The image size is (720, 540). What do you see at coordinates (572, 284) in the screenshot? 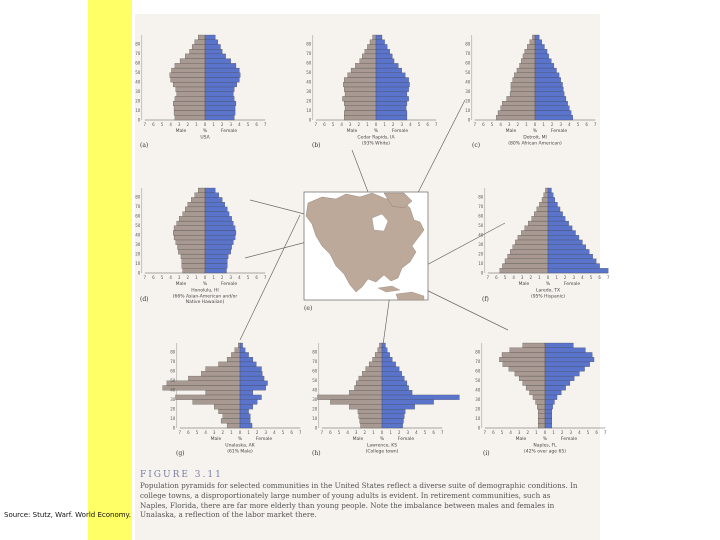
I see `axis-label: Female` at bounding box center [572, 284].